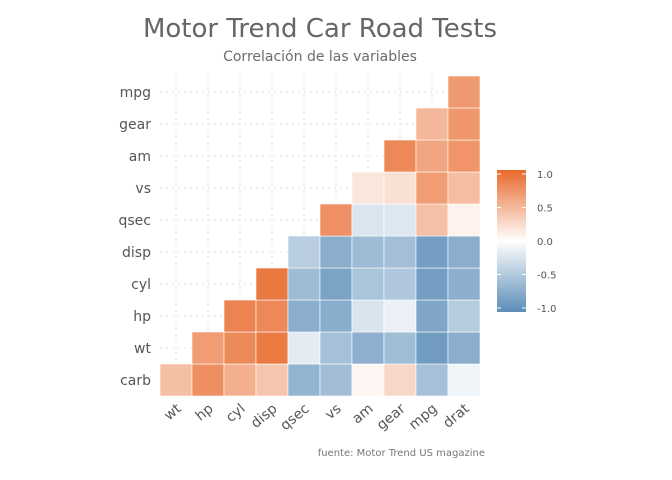  Describe the element at coordinates (401, 453) in the screenshot. I see `chart-caption: fuente: Motor Trend US magazine` at that location.